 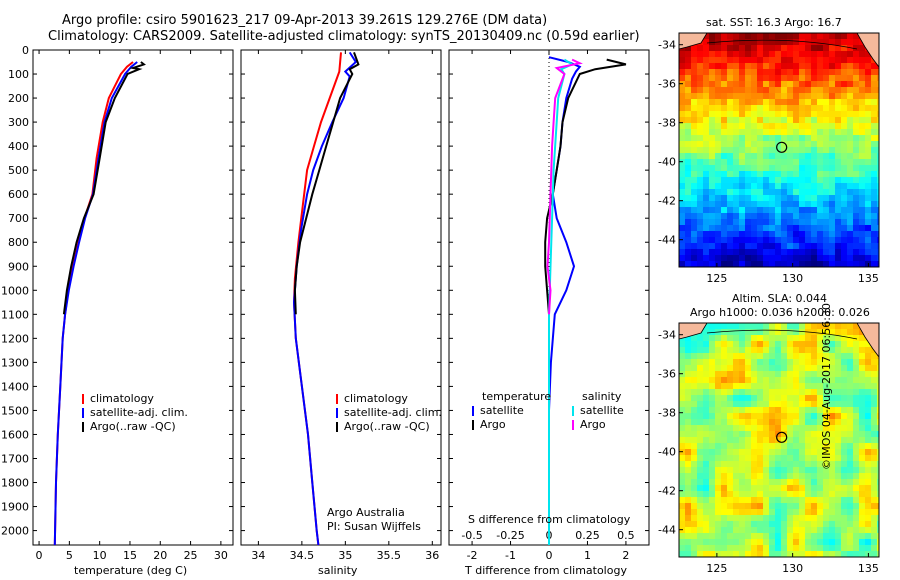 I want to click on series-line, so click(x=104, y=188).